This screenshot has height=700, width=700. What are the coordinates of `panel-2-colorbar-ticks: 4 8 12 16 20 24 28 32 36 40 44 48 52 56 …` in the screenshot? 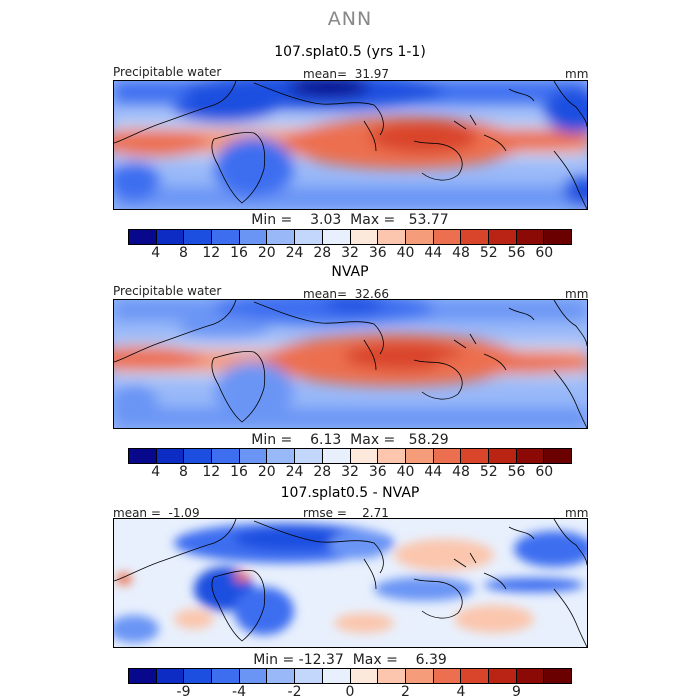 It's located at (350, 473).